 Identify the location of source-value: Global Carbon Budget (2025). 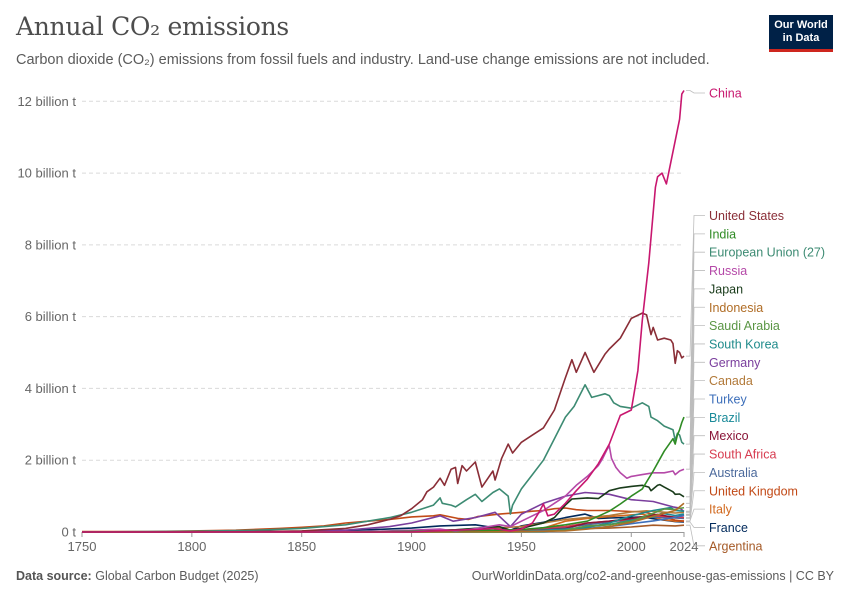
(177, 576).